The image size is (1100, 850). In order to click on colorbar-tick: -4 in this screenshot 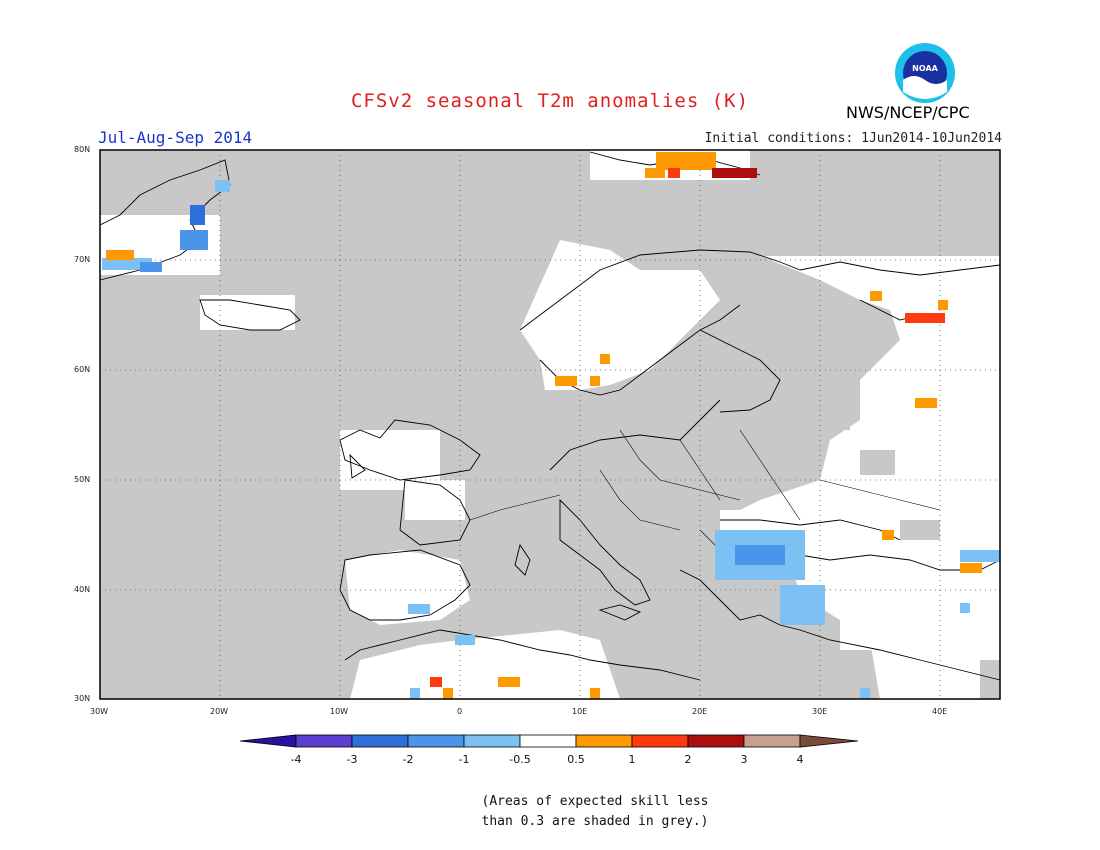, I will do `click(296, 759)`.